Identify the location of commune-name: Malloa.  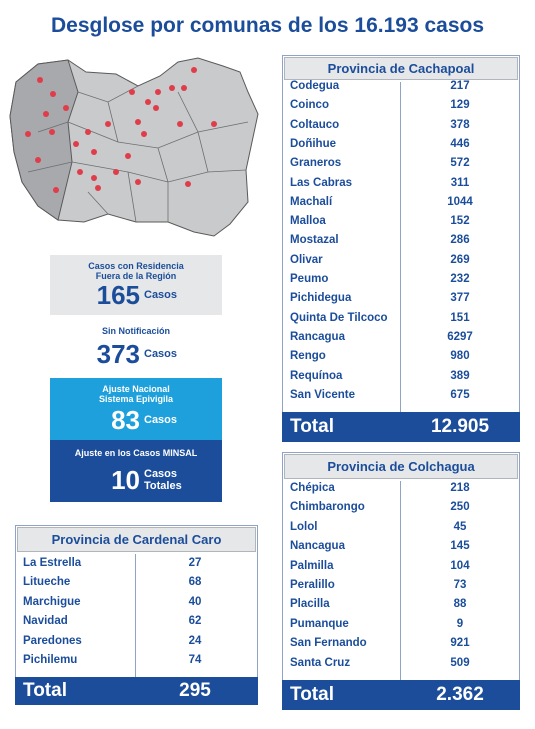
(308, 221).